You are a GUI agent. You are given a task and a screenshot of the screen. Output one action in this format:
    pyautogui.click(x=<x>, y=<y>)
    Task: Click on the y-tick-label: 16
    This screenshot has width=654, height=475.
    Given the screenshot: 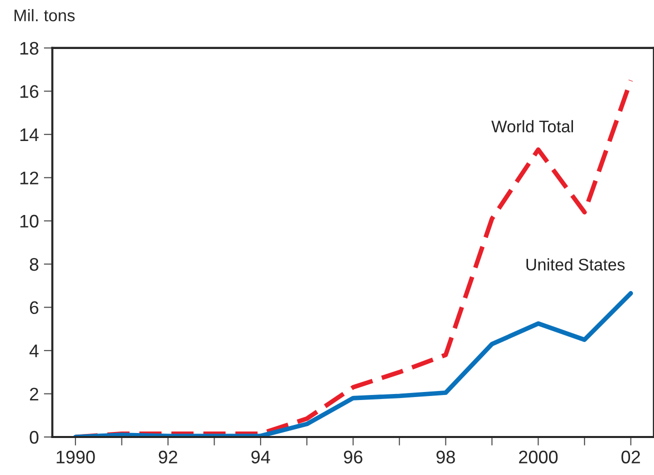 What is the action you would take?
    pyautogui.click(x=29, y=91)
    